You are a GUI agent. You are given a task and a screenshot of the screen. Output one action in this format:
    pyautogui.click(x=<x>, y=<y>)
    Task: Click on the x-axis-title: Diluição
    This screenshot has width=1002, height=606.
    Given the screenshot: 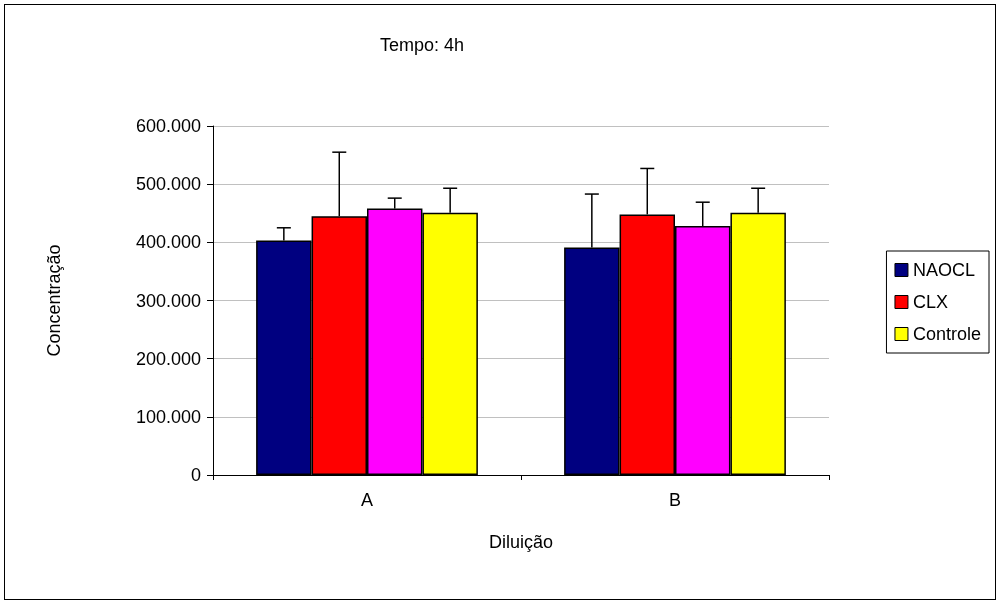 What is the action you would take?
    pyautogui.click(x=521, y=542)
    